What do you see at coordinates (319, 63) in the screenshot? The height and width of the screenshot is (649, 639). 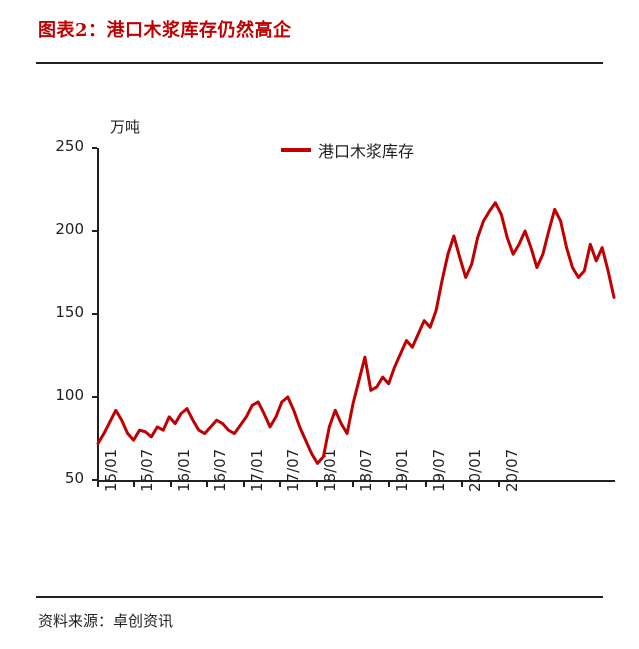 I see `top-divider` at bounding box center [319, 63].